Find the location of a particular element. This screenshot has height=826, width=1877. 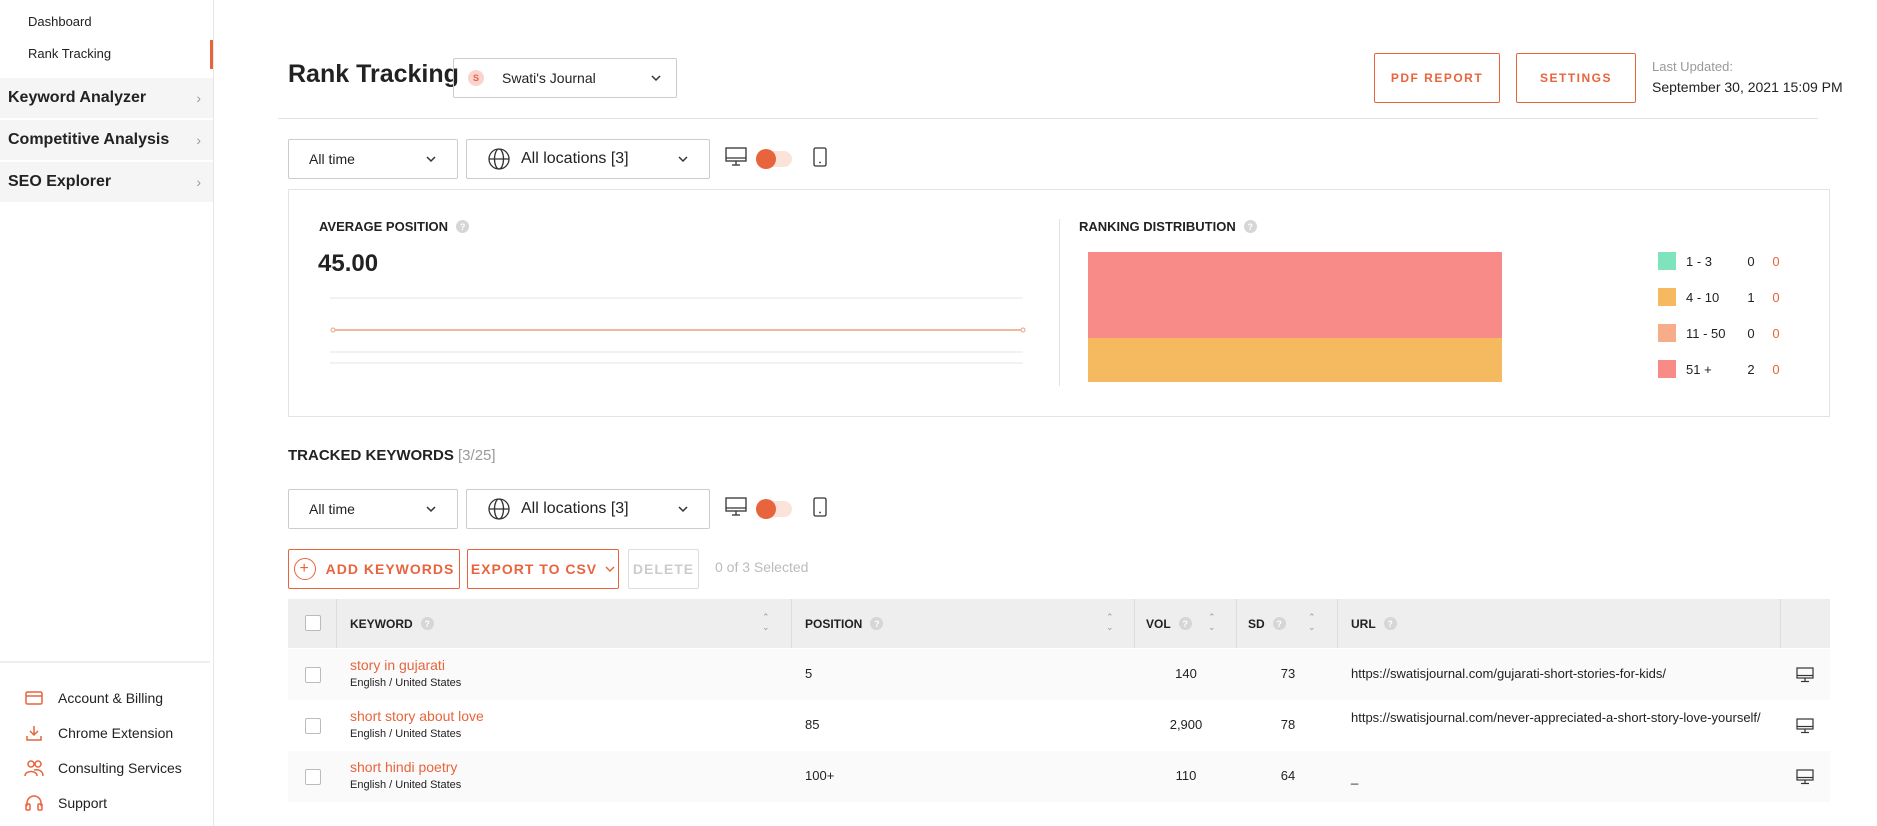

legend-row: 11 - 50 0 0 is located at coordinates (1722, 333).